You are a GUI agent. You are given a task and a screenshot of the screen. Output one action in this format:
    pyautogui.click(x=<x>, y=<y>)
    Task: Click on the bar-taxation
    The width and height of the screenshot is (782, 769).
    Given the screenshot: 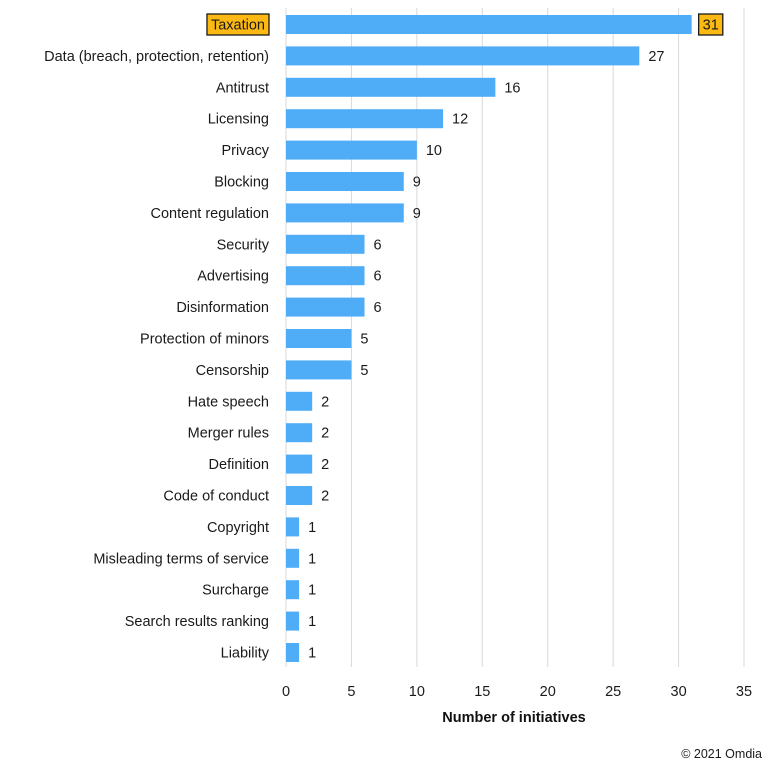 What is the action you would take?
    pyautogui.click(x=489, y=24)
    